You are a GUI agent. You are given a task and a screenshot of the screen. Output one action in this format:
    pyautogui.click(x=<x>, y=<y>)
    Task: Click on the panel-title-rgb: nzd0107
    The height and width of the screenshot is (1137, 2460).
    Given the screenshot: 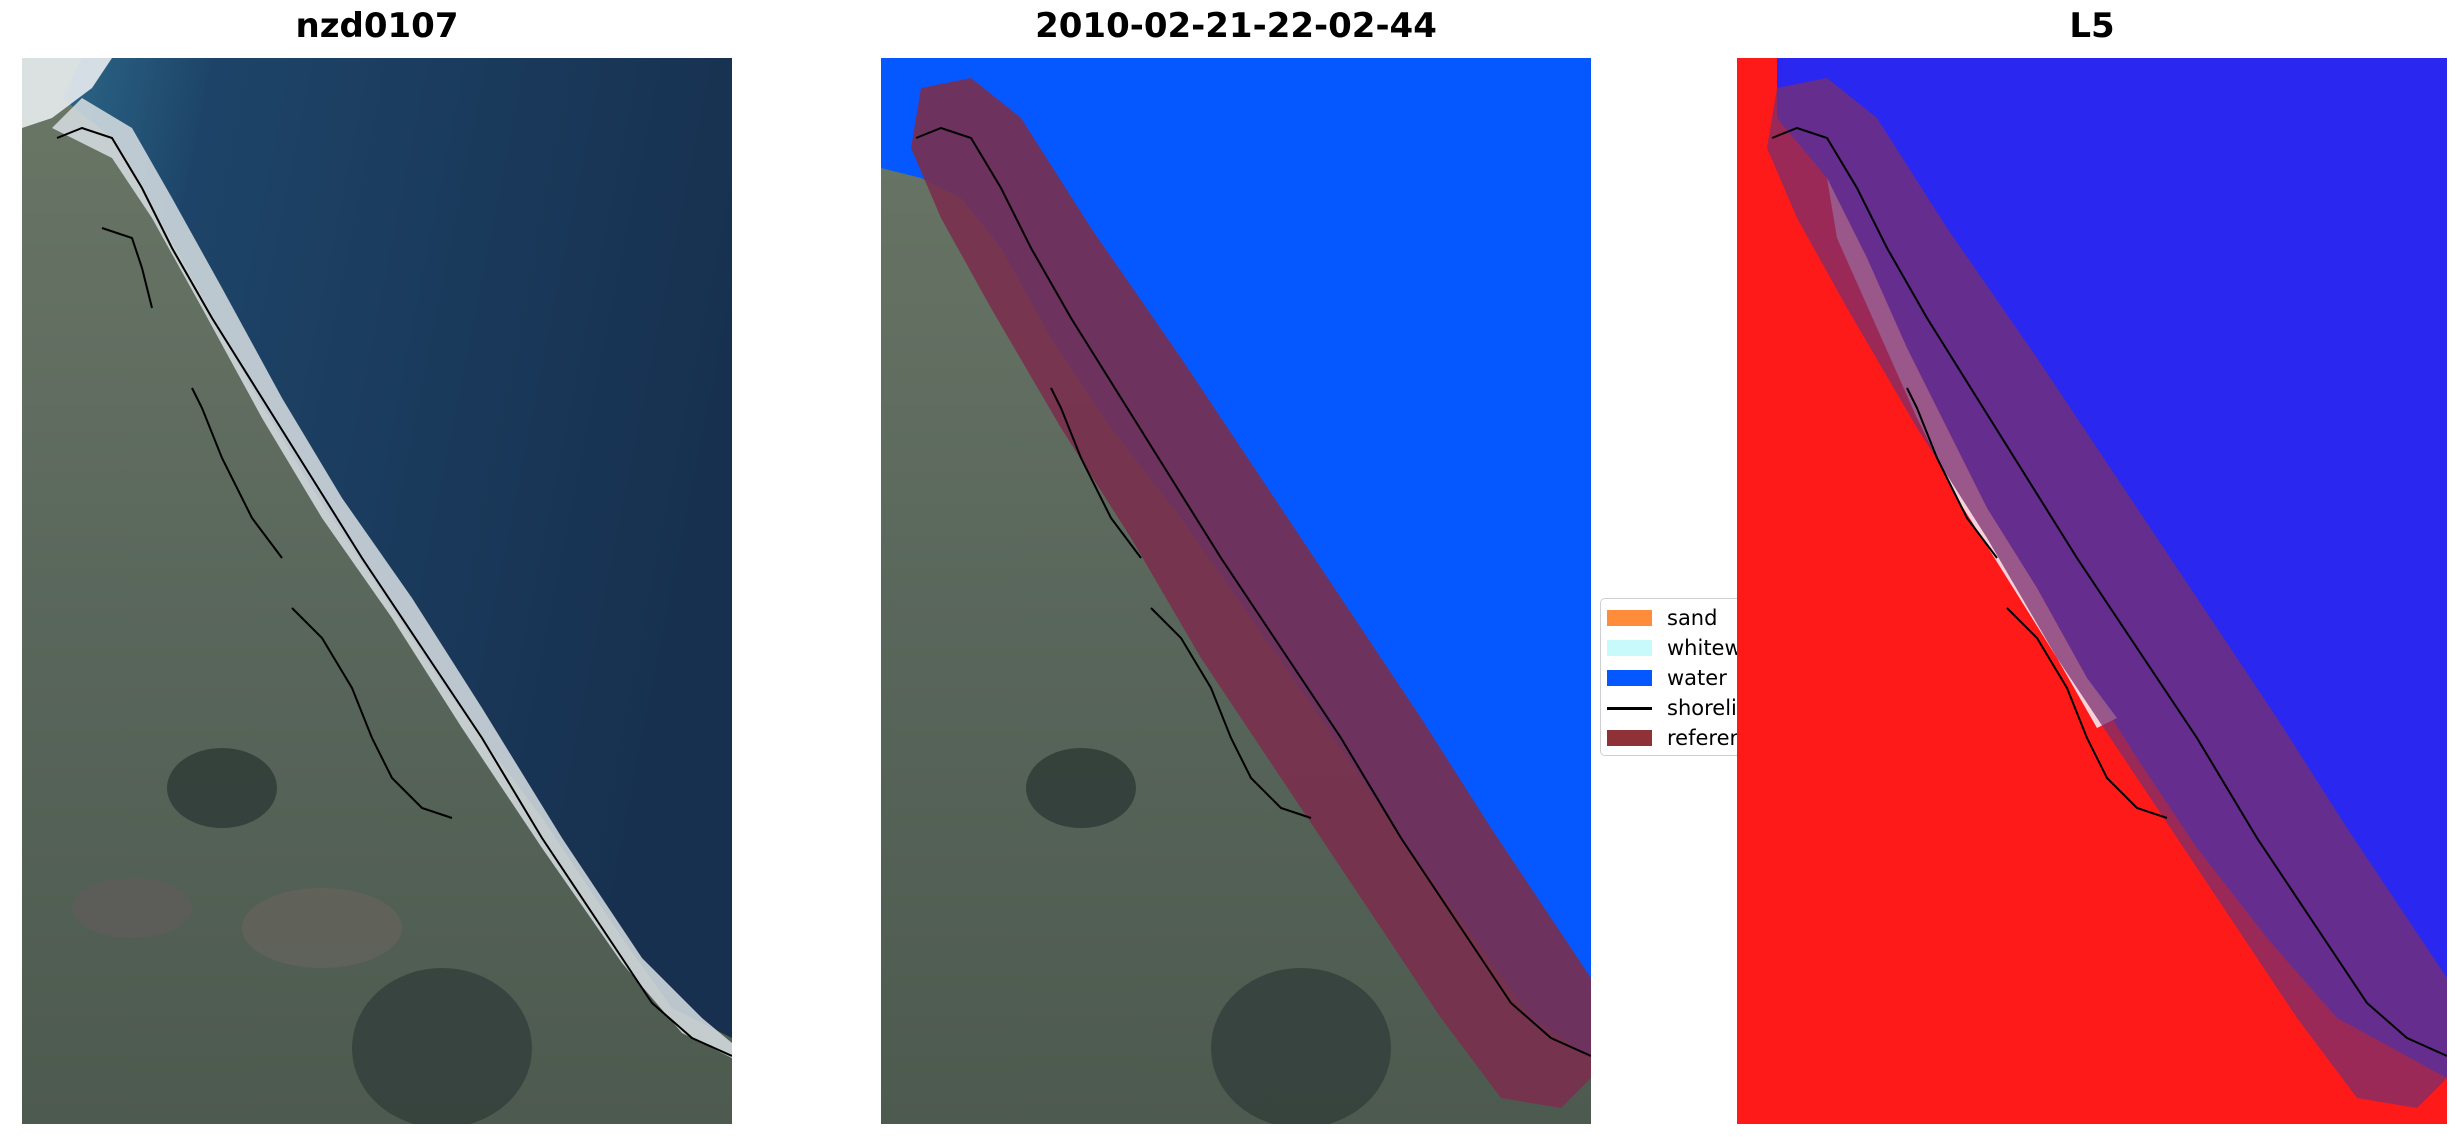 What is the action you would take?
    pyautogui.click(x=377, y=26)
    